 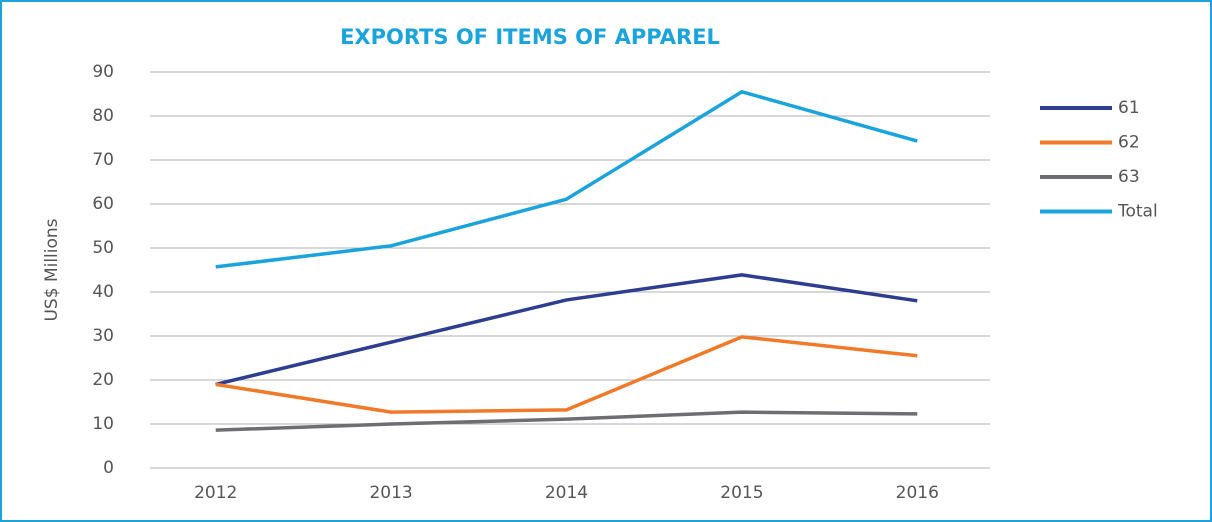 I want to click on legend-label: 62, so click(x=1129, y=143).